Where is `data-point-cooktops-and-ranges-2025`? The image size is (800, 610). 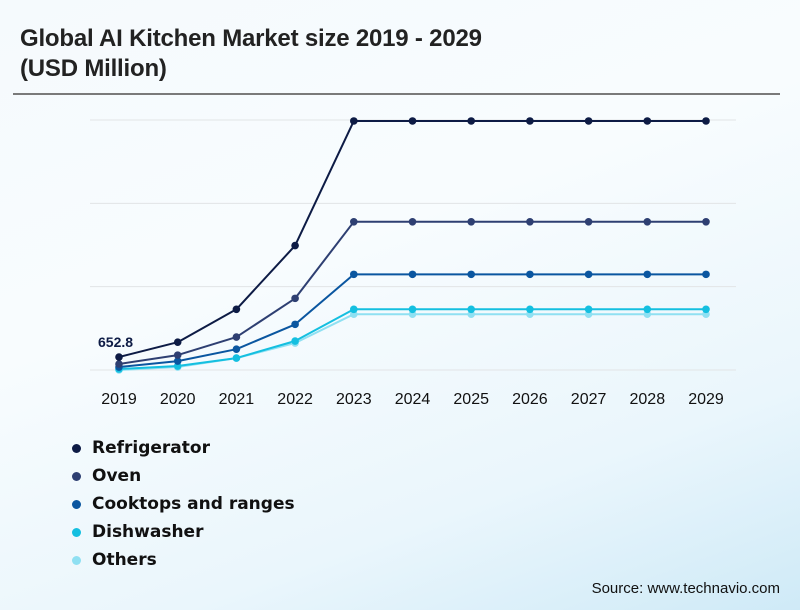
data-point-cooktops-and-ranges-2025 is located at coordinates (471, 274).